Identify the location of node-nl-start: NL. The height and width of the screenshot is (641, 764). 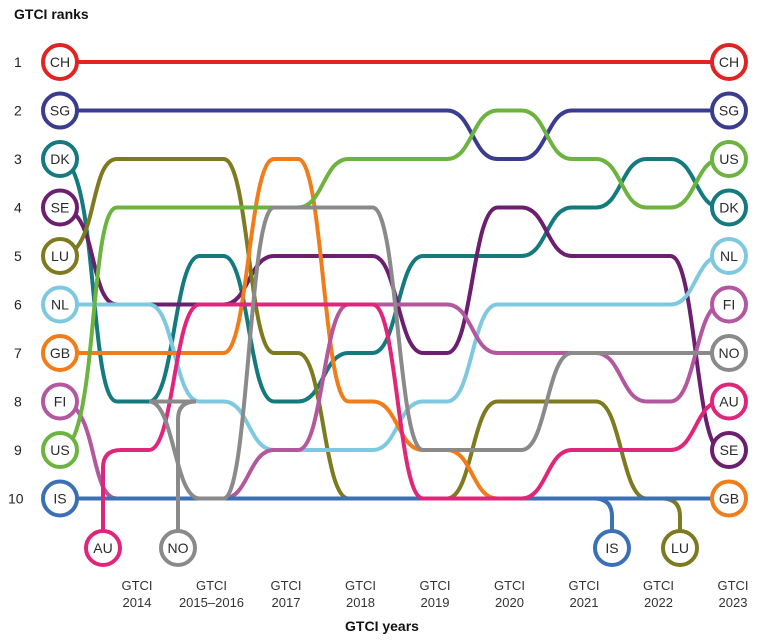
(60, 304).